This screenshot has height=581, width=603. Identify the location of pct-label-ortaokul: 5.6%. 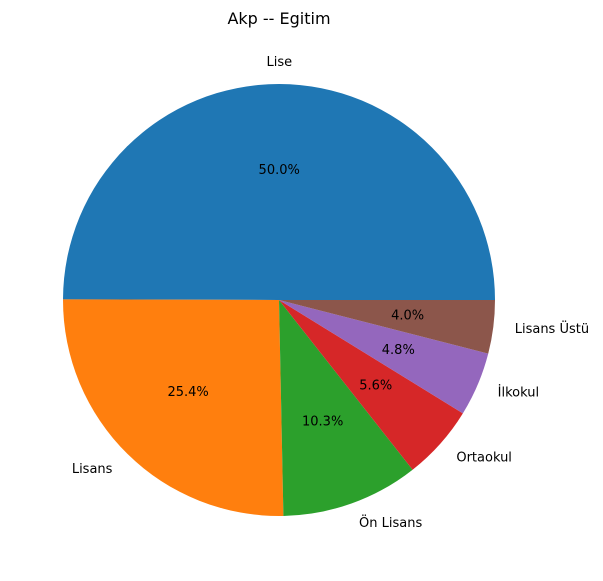
(375, 386).